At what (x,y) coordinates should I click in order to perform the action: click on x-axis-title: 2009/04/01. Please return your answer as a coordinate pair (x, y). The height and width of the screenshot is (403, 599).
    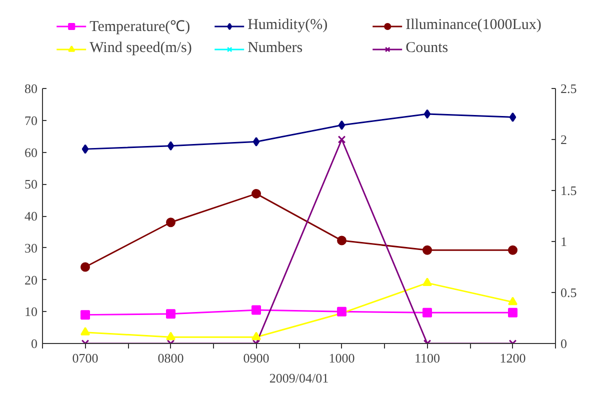
    Looking at the image, I should click on (299, 378).